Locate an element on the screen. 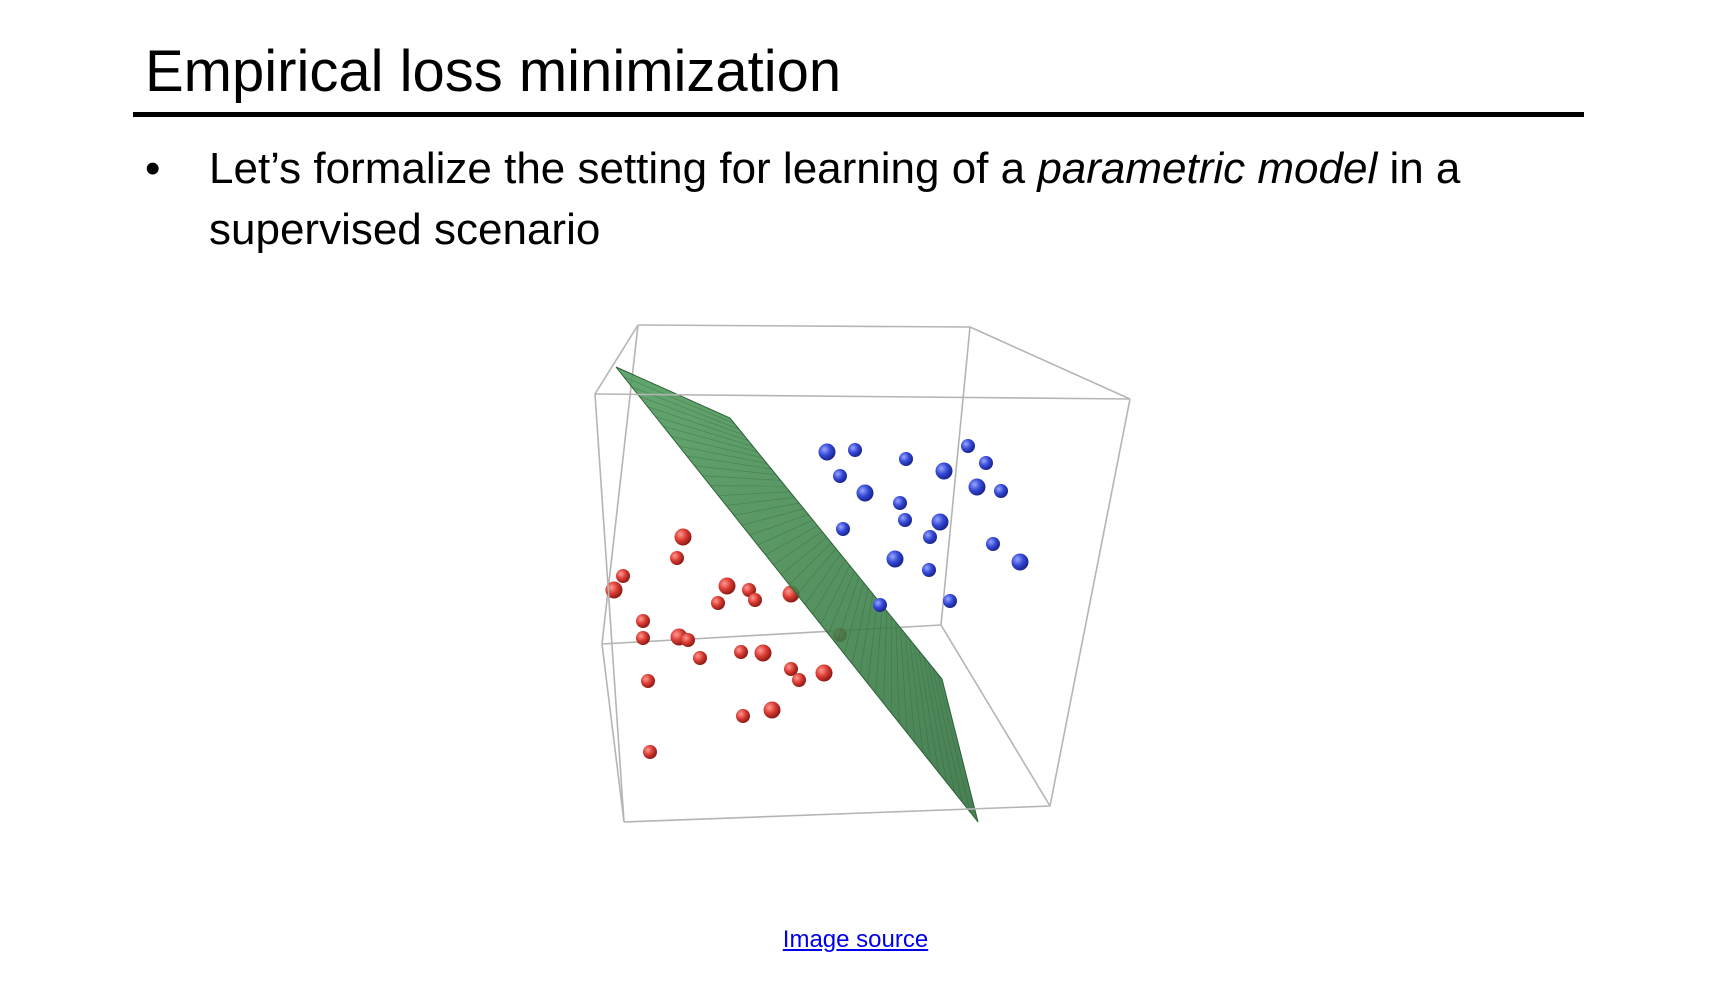 Image resolution: width=1711 pixels, height=999 pixels. plane-hatching is located at coordinates (797, 594).